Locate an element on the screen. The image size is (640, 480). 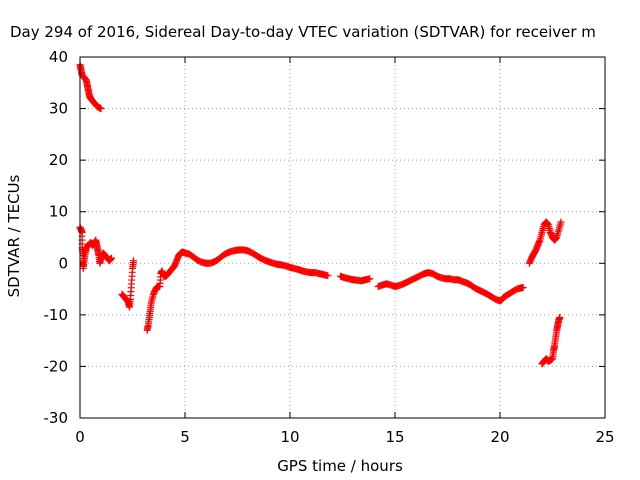
x-tick-label: 15 is located at coordinates (394, 437).